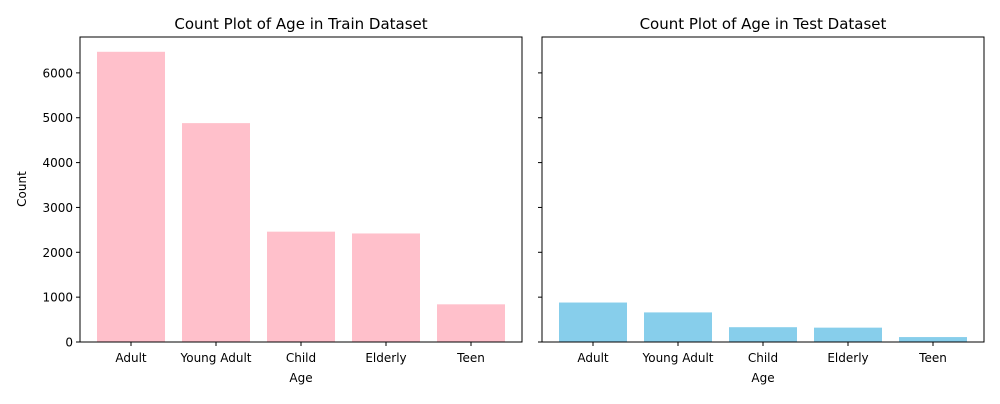 The image size is (1000, 404). What do you see at coordinates (300, 24) in the screenshot?
I see `chart-title: Count Plot of Age in Train Dataset` at bounding box center [300, 24].